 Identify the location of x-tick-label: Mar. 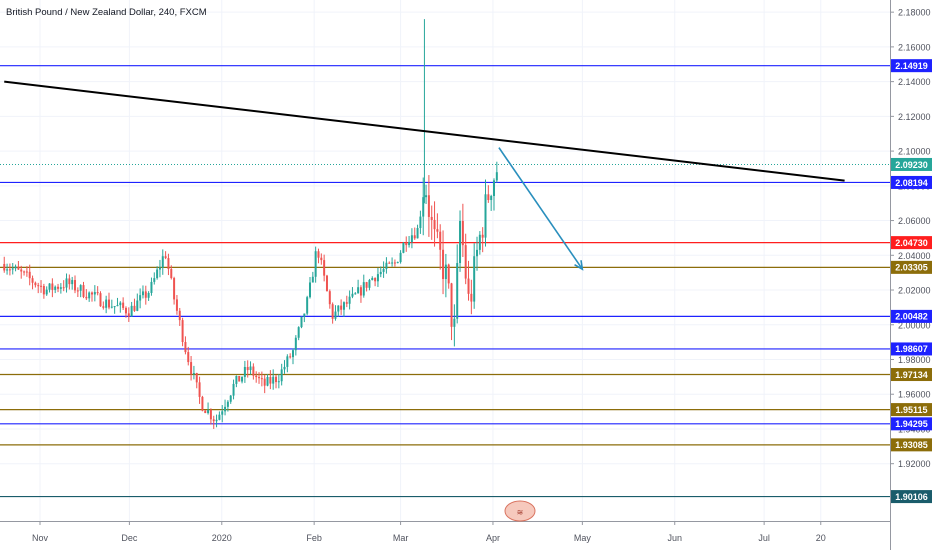
(401, 538).